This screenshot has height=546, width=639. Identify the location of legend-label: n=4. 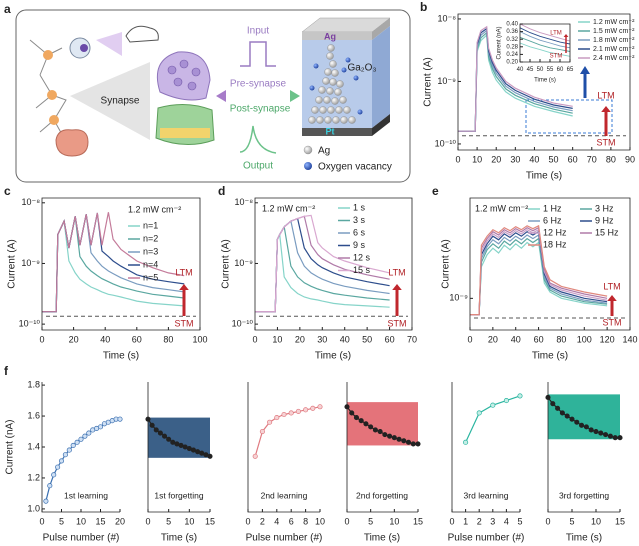
(150, 264).